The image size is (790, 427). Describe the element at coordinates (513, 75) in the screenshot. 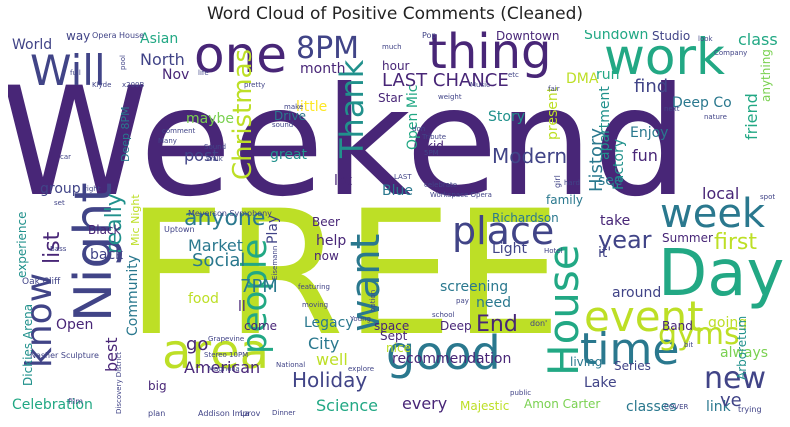

I see `word-etc: etc` at that location.